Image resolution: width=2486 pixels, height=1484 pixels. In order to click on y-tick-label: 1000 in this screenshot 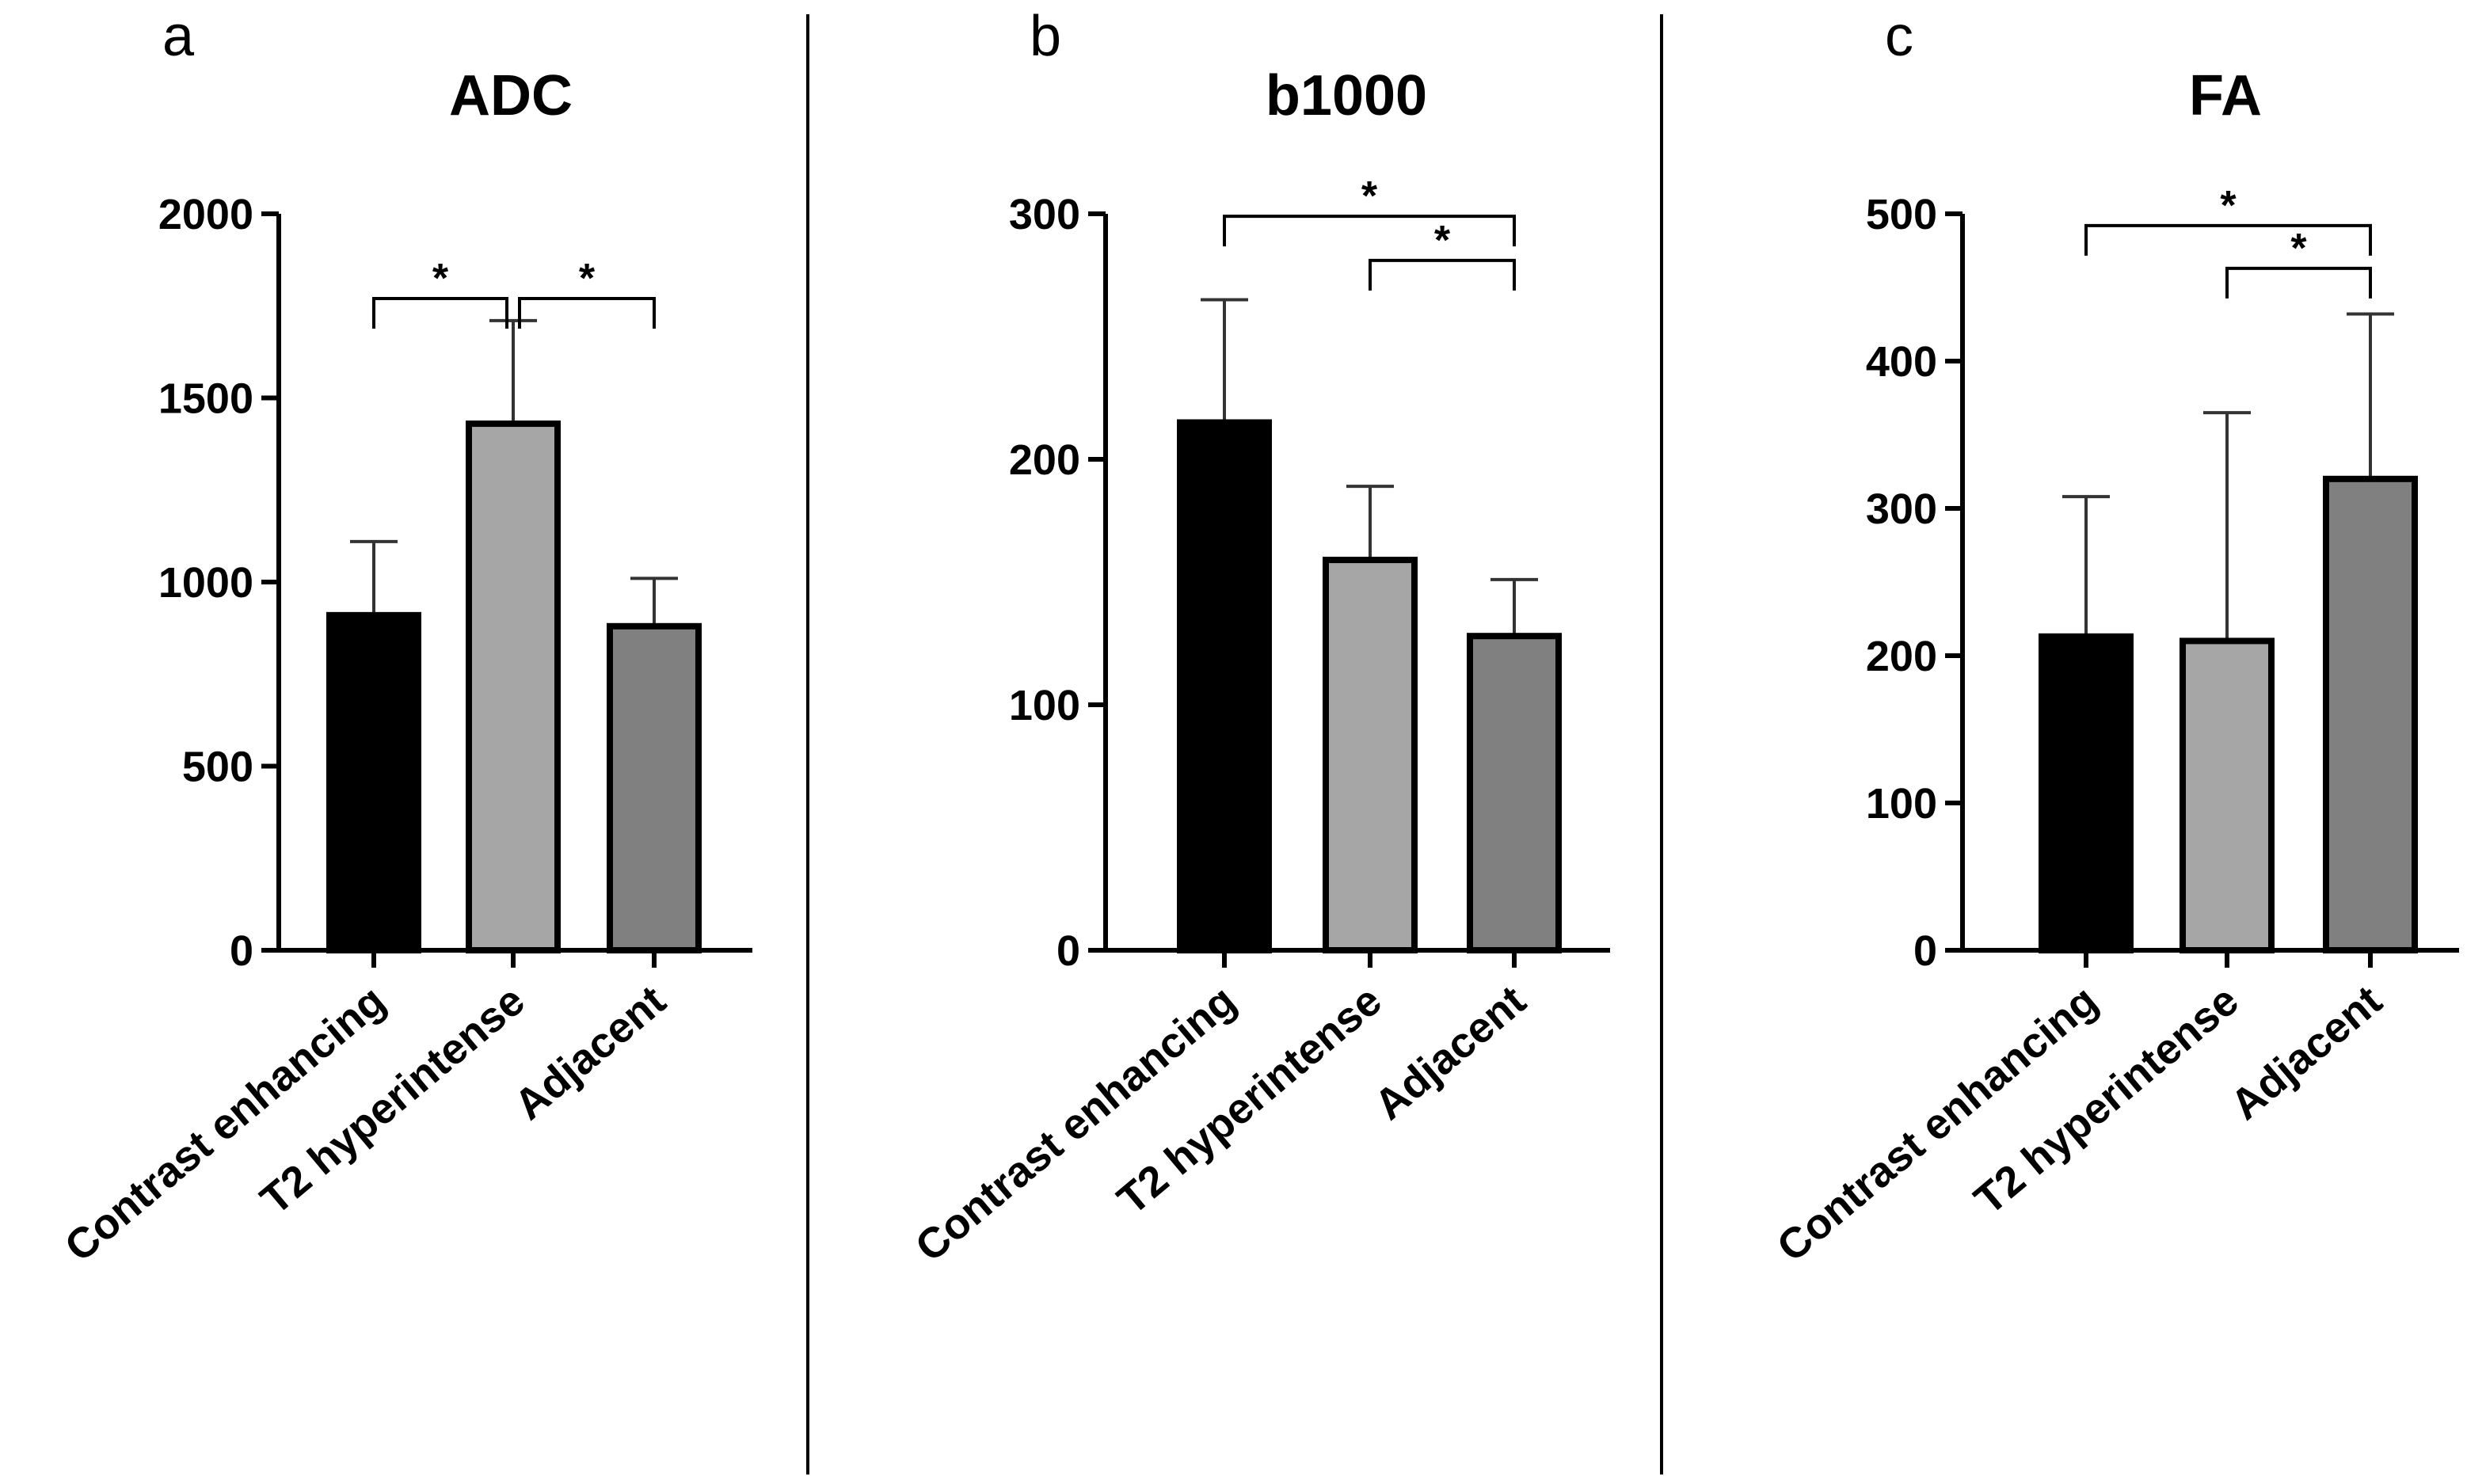, I will do `click(205, 583)`.